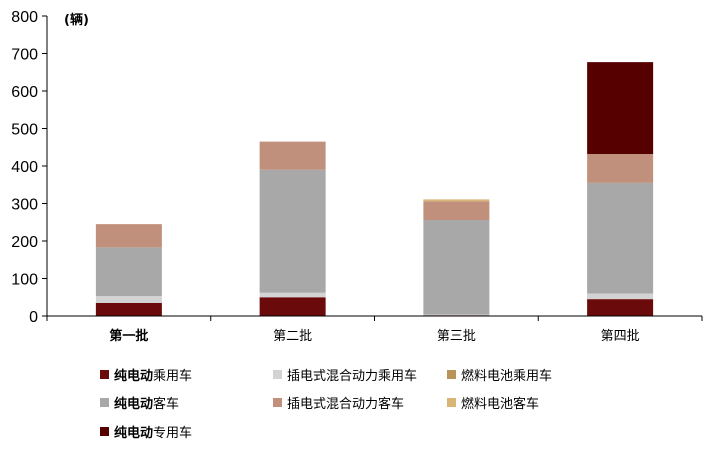  I want to click on y-tick-label: 800, so click(24, 17).